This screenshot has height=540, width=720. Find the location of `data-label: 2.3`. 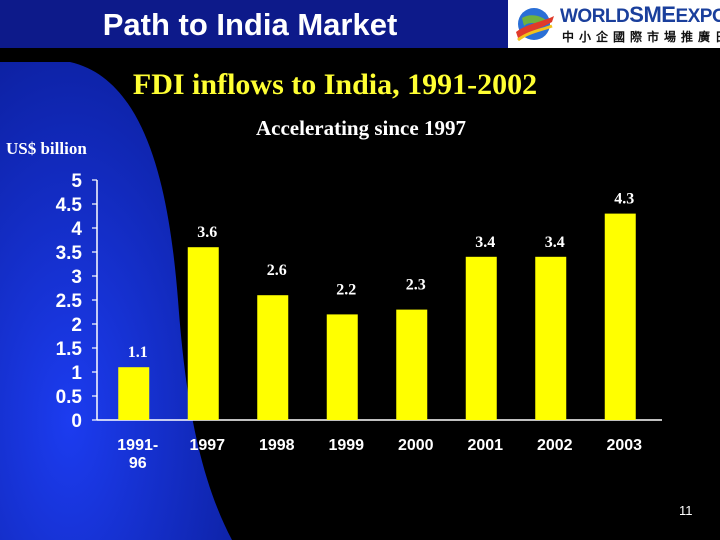

data-label: 2.3 is located at coordinates (416, 285).